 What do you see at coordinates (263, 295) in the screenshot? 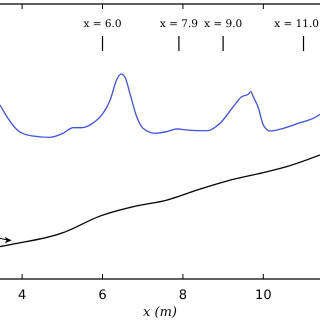
I see `x-tick-label: 10` at bounding box center [263, 295].